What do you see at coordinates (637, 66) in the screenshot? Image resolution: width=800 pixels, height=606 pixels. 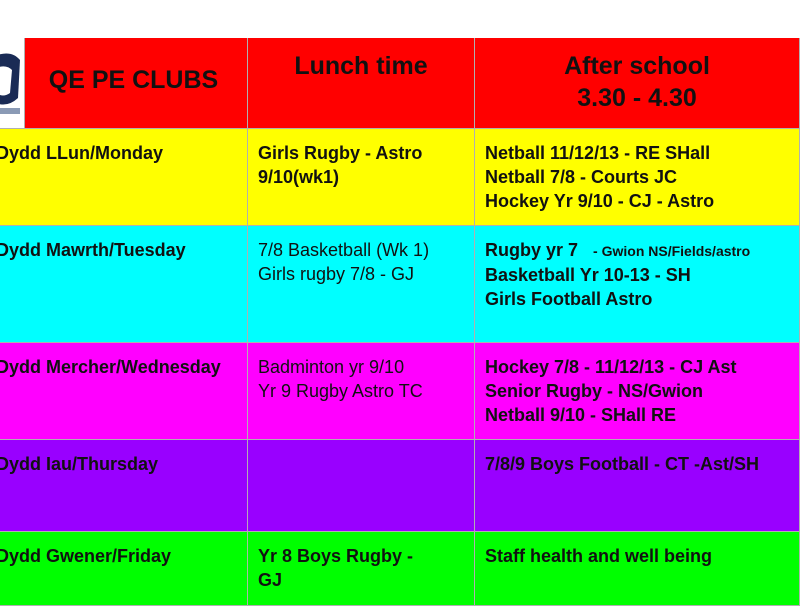 I see `after-title: After school` at bounding box center [637, 66].